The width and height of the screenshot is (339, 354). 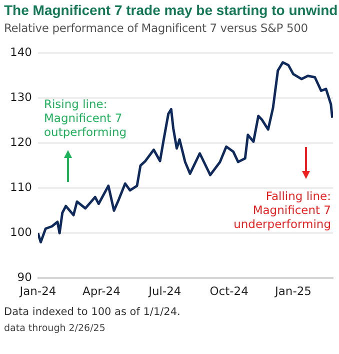 I want to click on annotation: Falling line: Magnificent 7 underperforming, so click(x=282, y=210).